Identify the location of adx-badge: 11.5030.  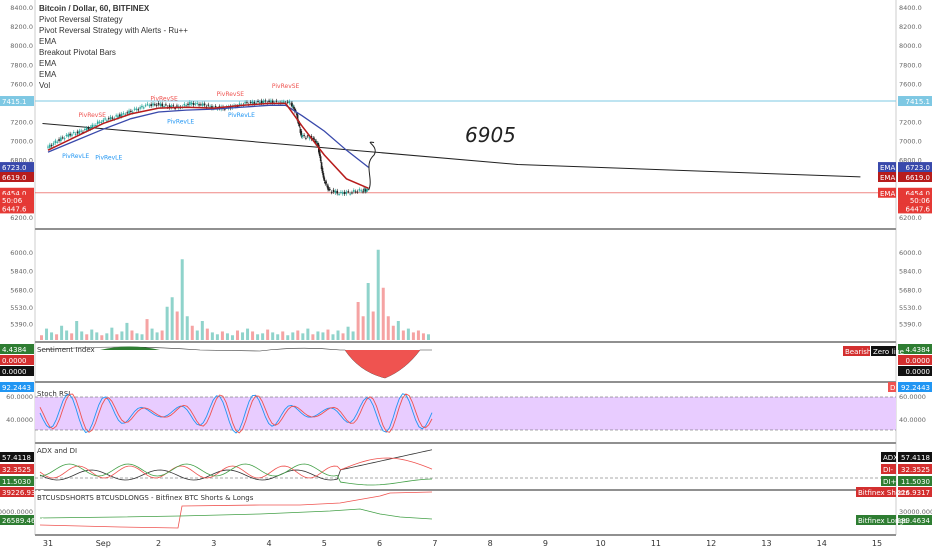
(915, 482).